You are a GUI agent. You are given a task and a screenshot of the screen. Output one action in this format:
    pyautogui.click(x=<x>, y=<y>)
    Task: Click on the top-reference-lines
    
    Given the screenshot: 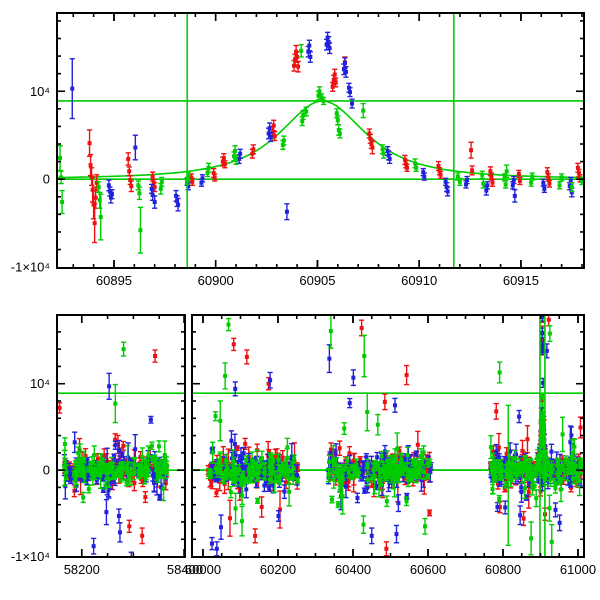 What is the action you would take?
    pyautogui.click(x=320, y=140)
    